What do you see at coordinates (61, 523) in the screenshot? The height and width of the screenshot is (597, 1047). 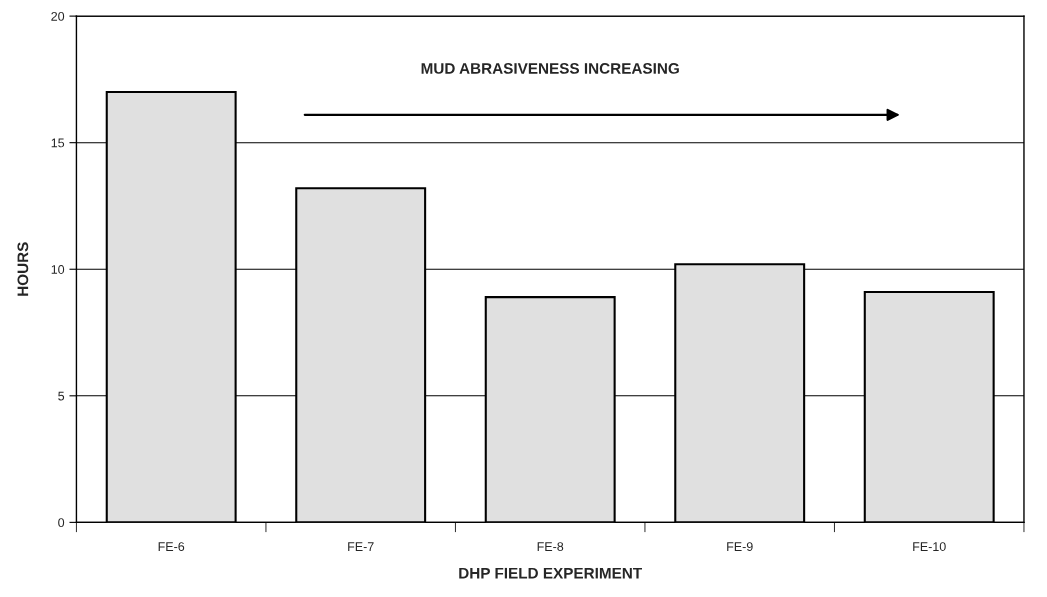 I see `y-tick-label: 0` at bounding box center [61, 523].